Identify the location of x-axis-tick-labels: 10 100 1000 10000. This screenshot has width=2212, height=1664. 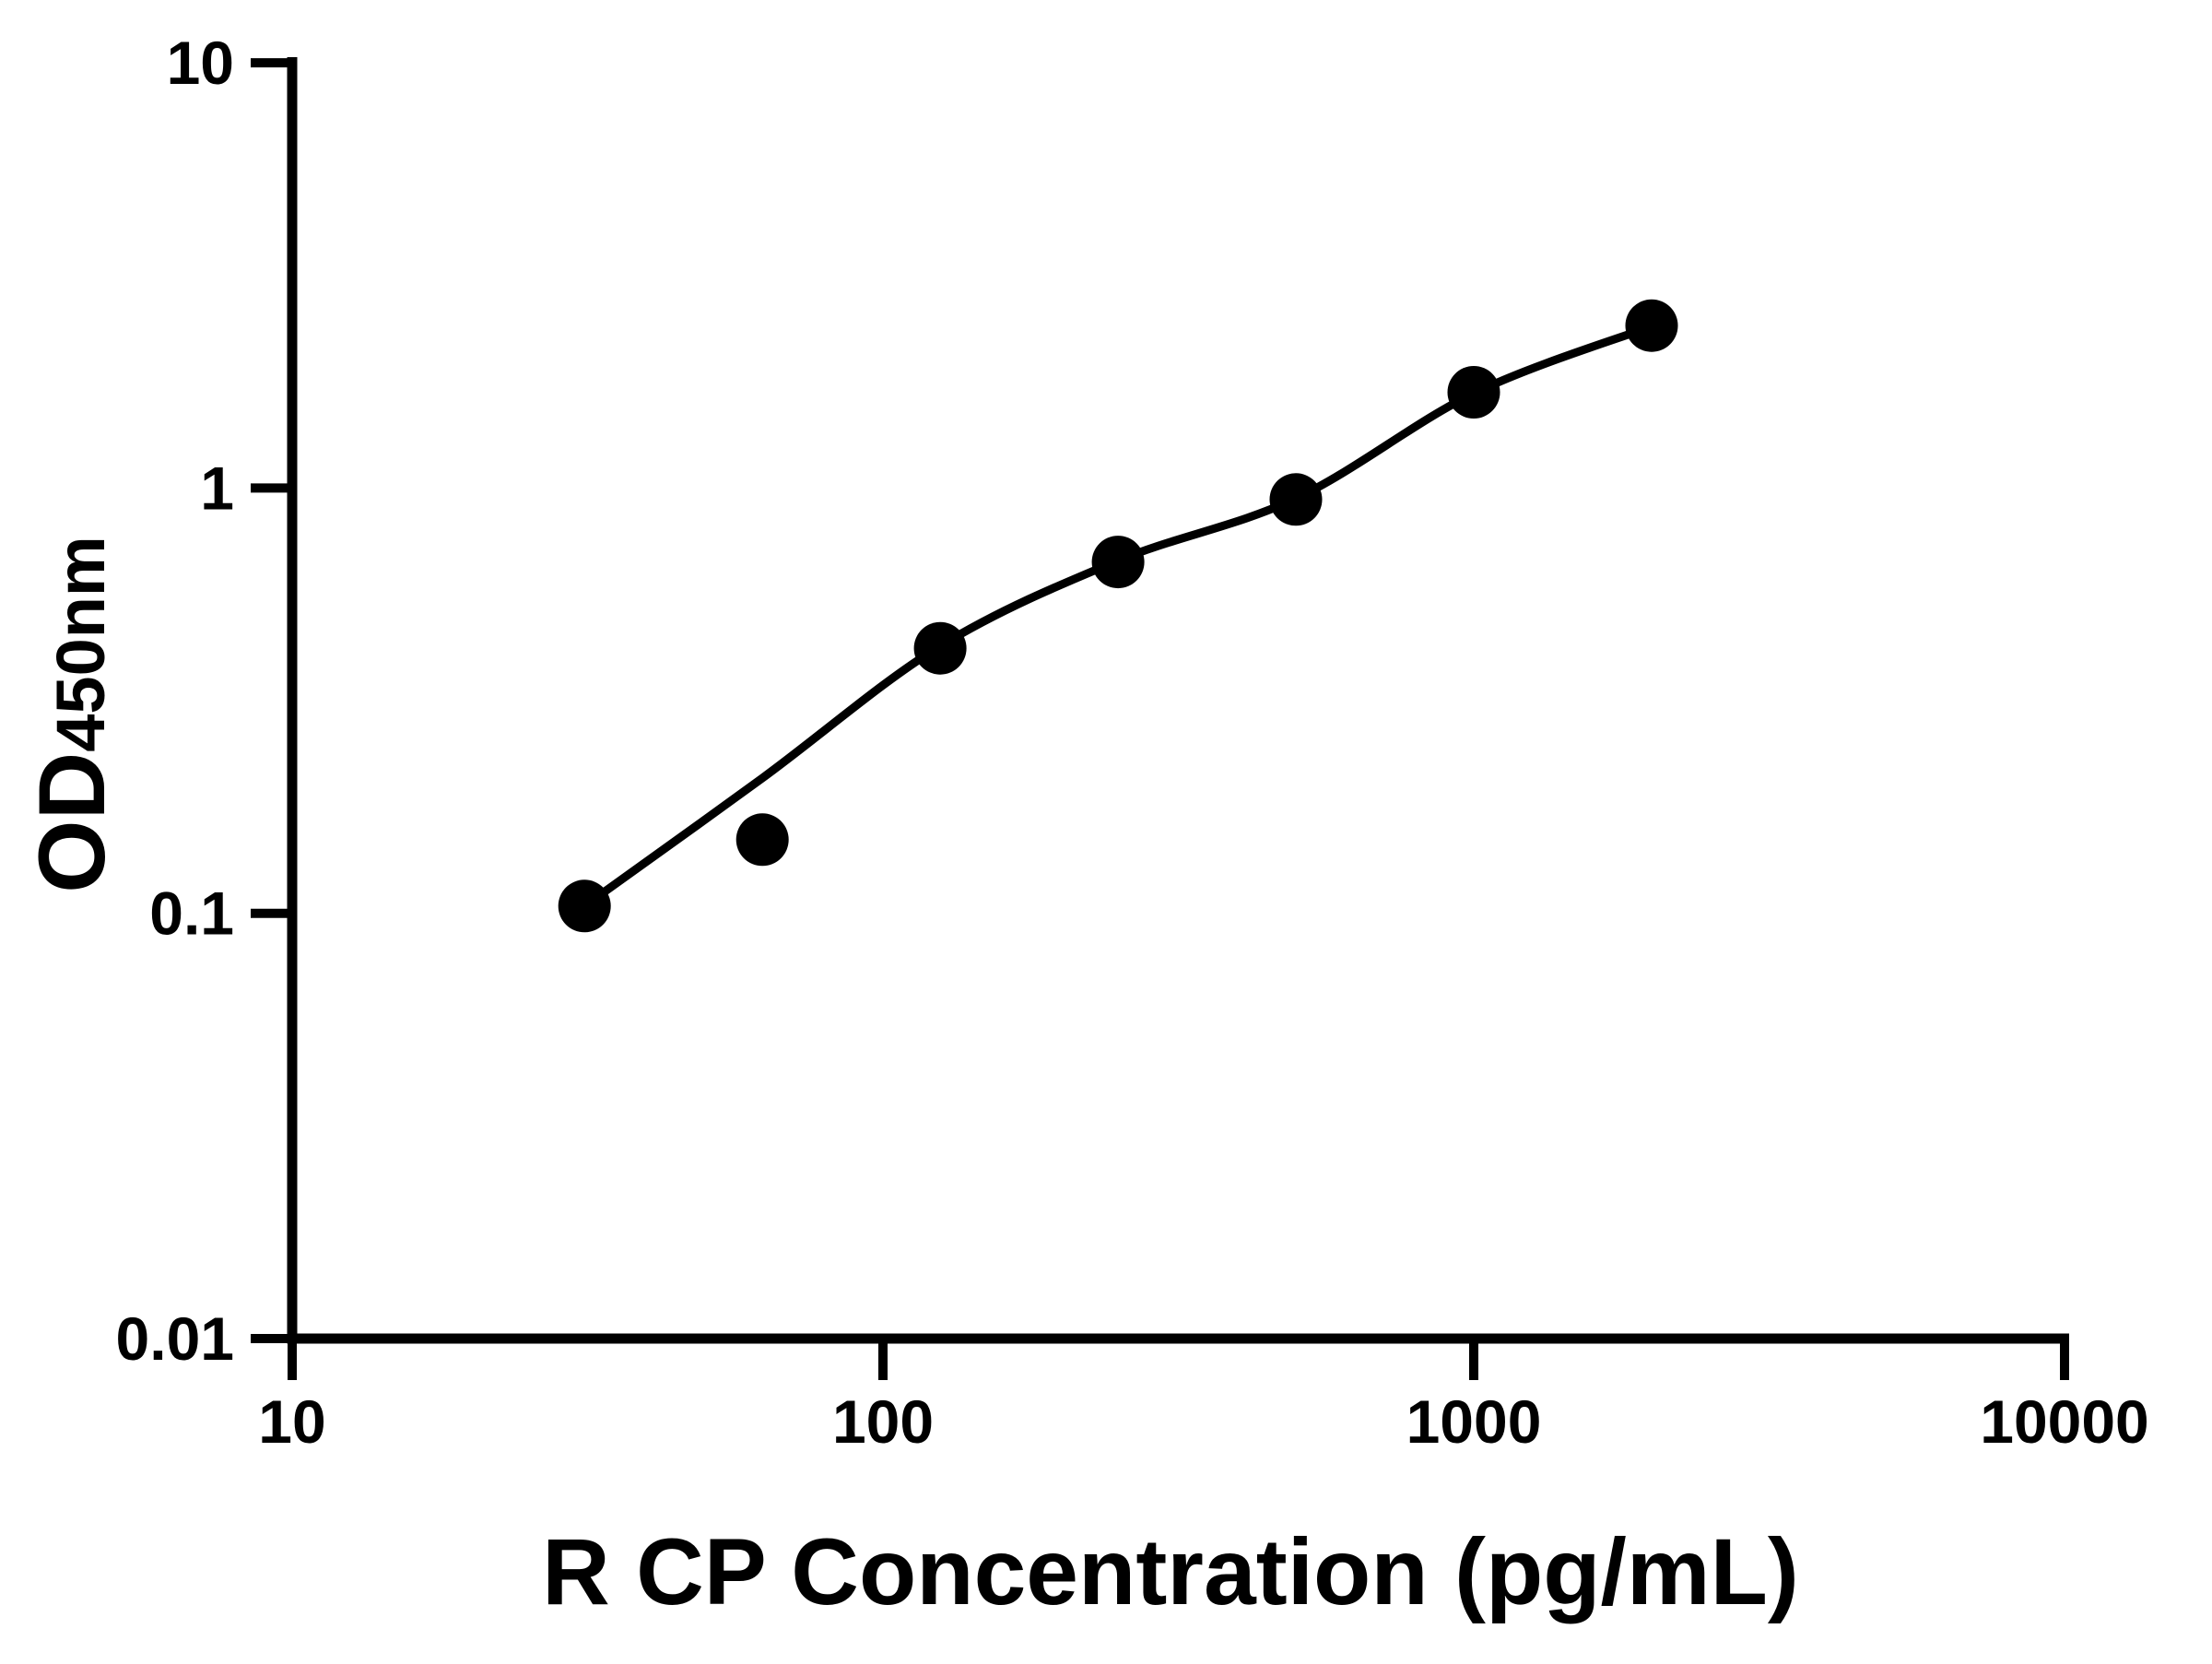
(1203, 1421).